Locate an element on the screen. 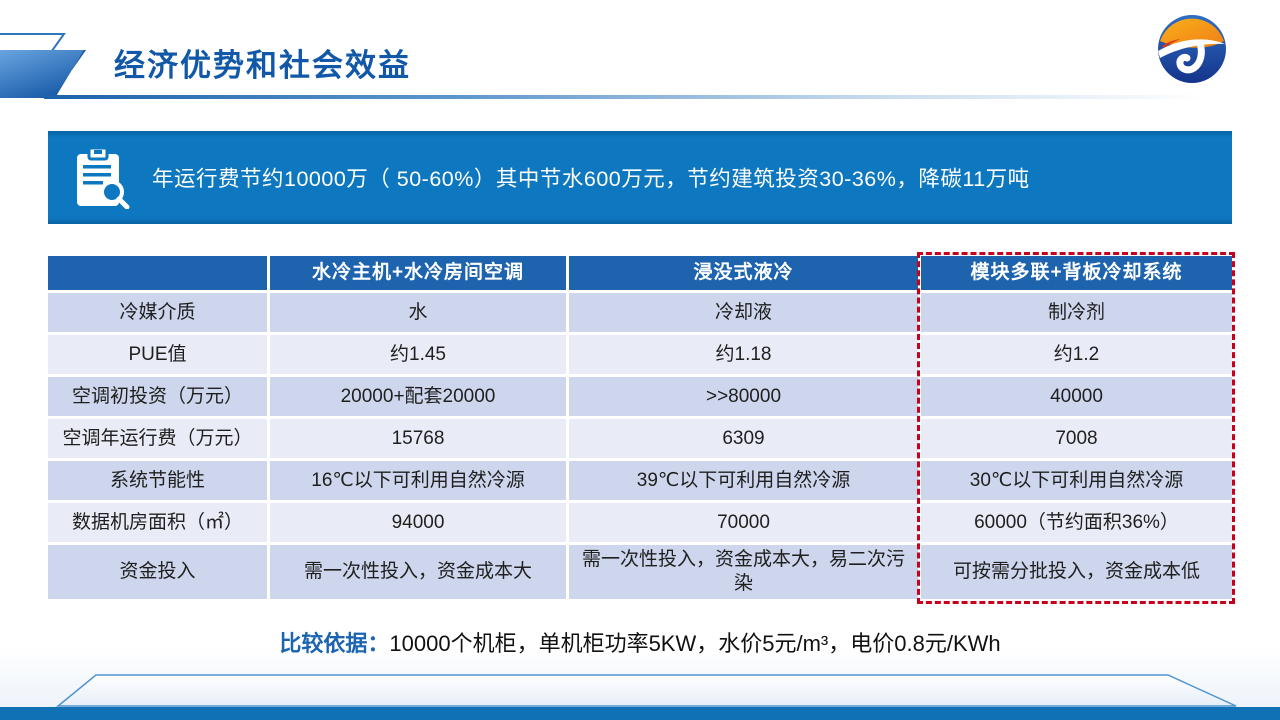  table-cell: 约1.45 is located at coordinates (418, 354).